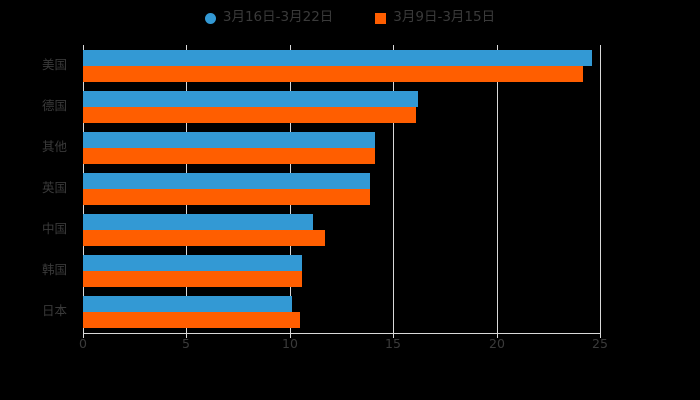 The width and height of the screenshot is (700, 400). Describe the element at coordinates (278, 17) in the screenshot. I see `legend-label-series-1: 3月16日-3月22日` at that location.